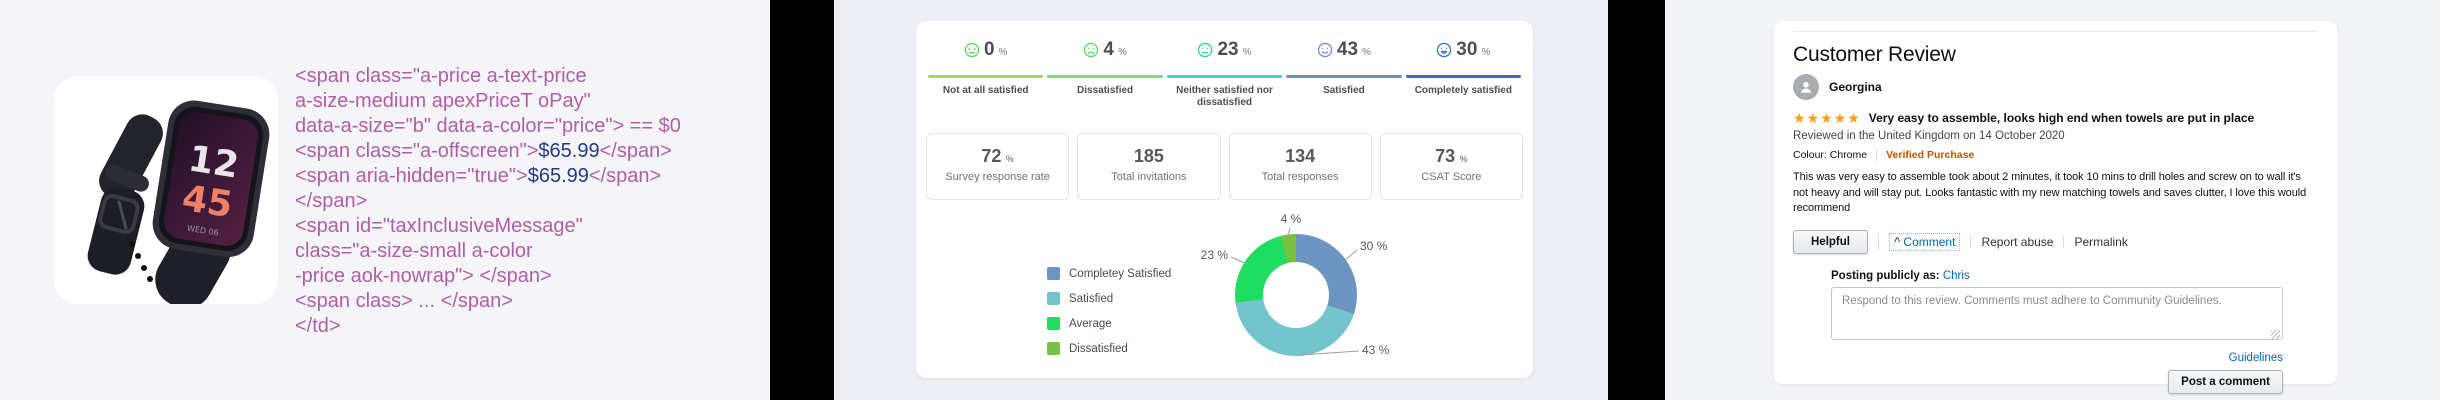 This screenshot has height=400, width=2440. I want to click on legend-label: Completey Satisfied, so click(1120, 273).